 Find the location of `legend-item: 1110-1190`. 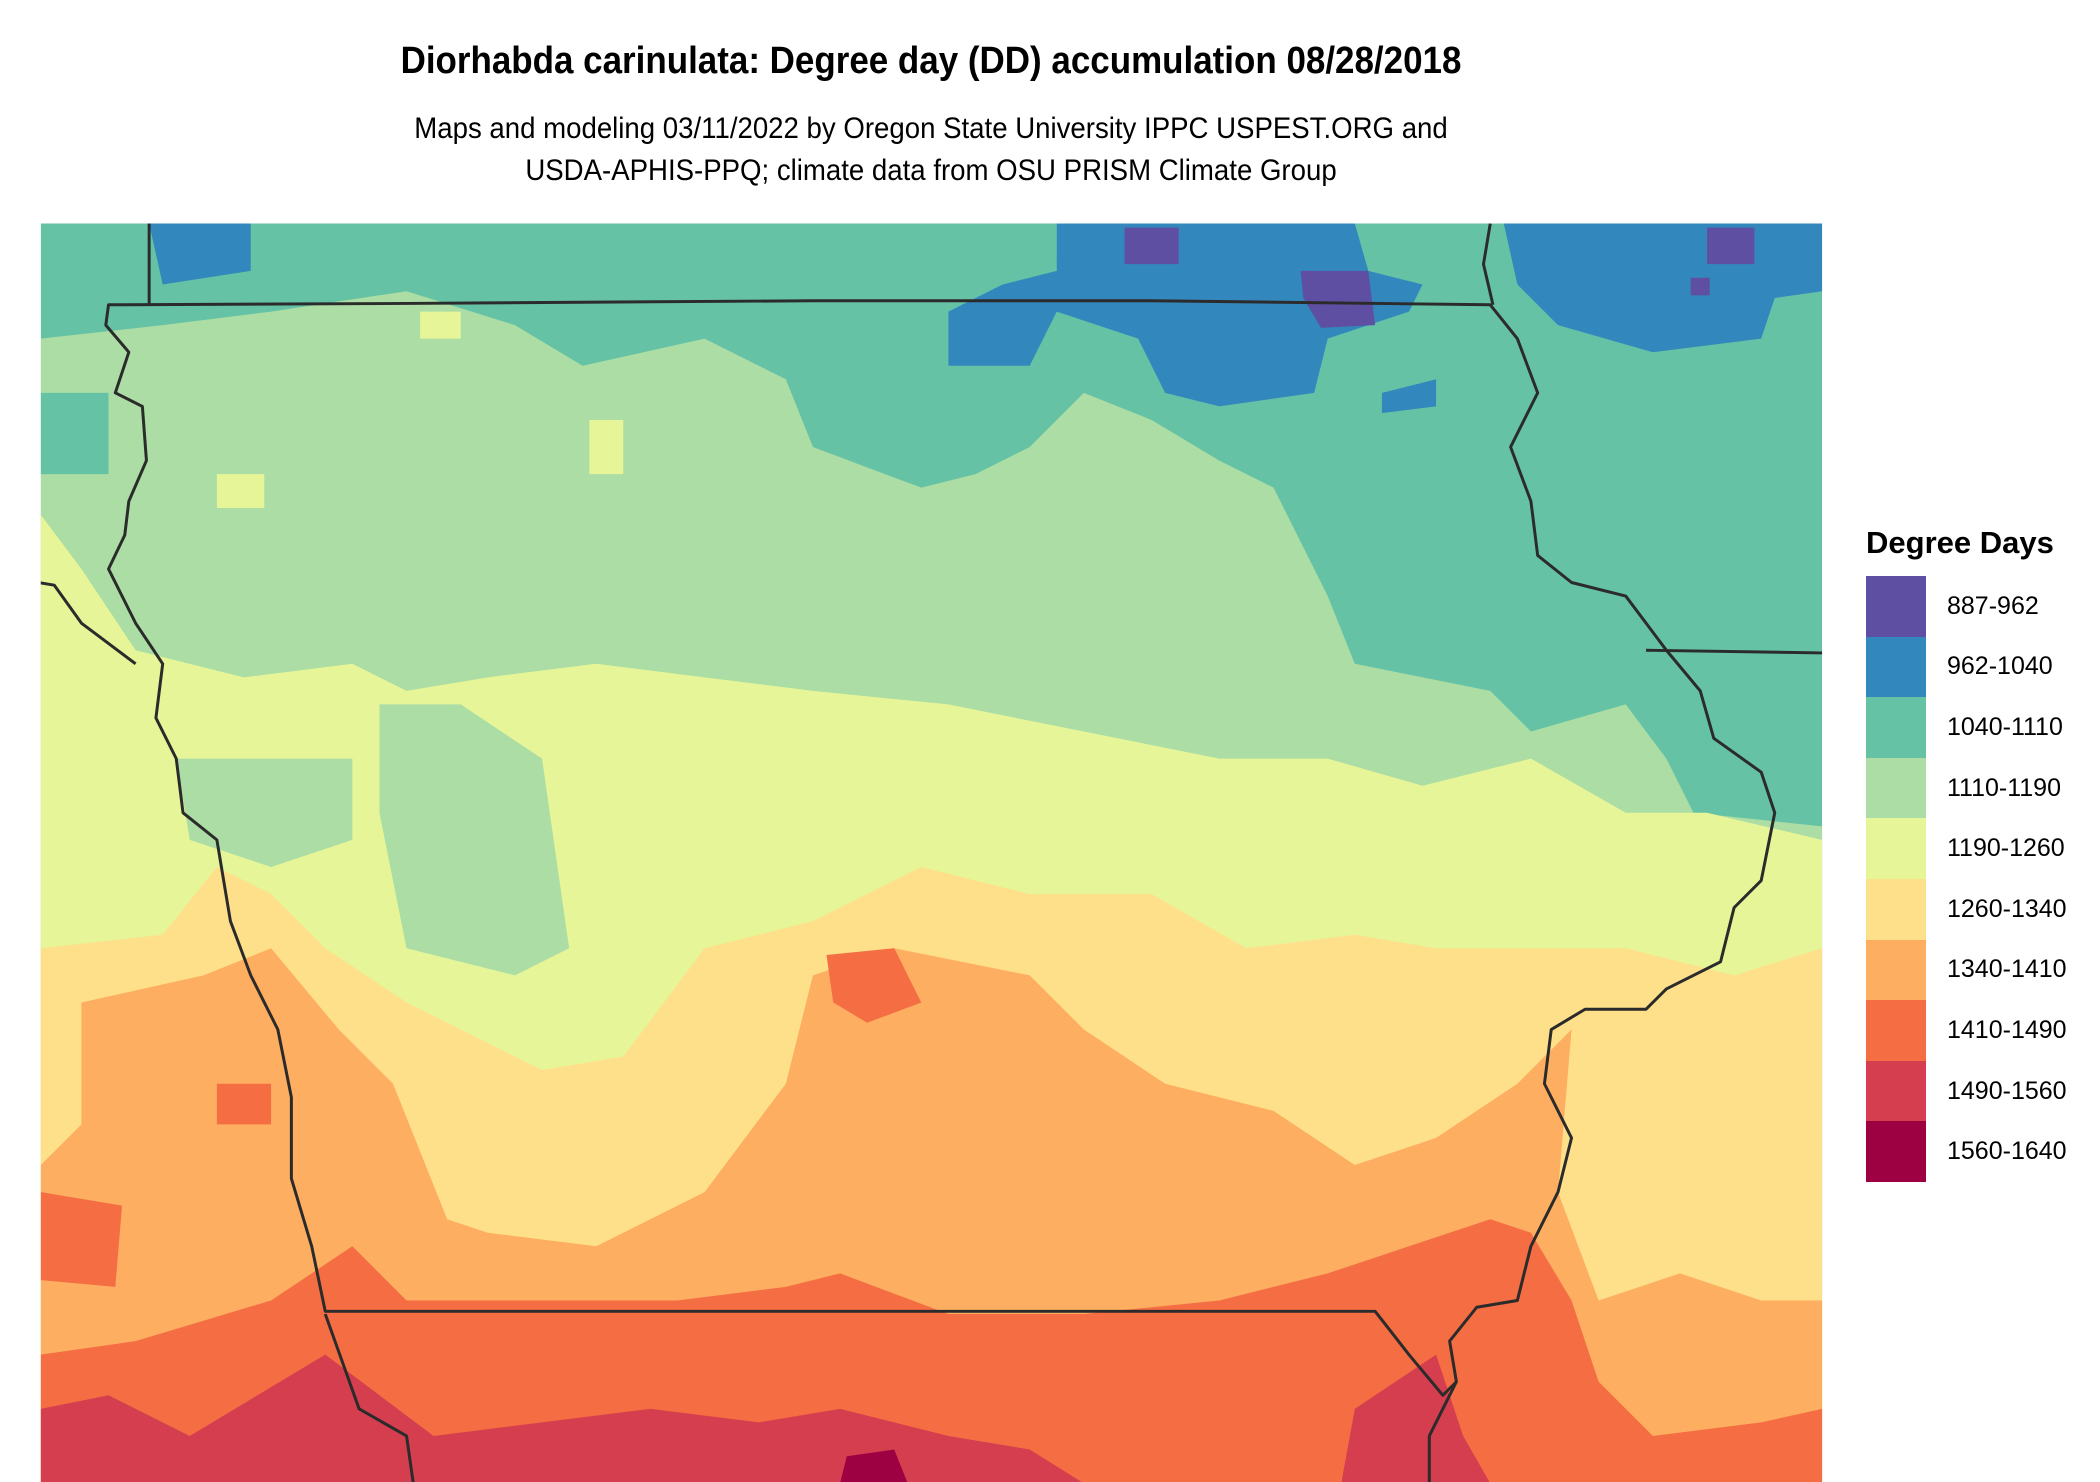

legend-item: 1110-1190 is located at coordinates (1966, 788).